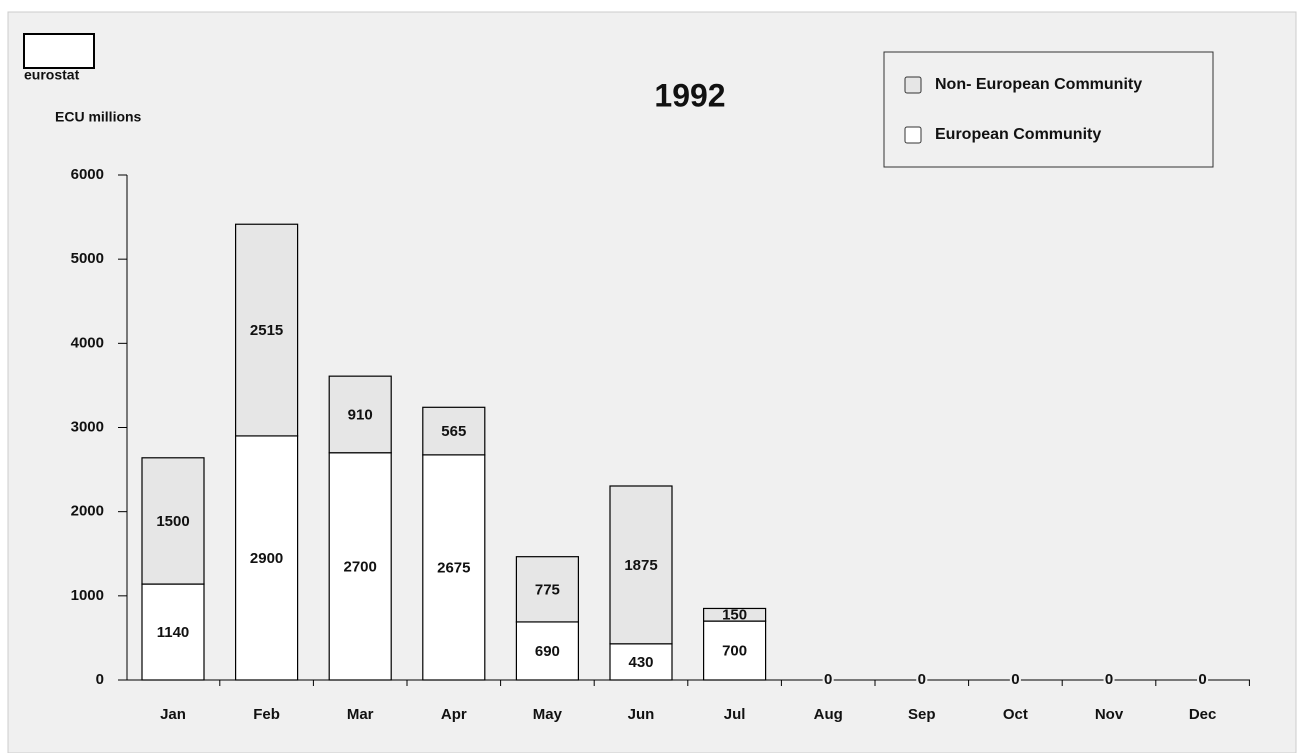  I want to click on x-tick-label: Feb, so click(266, 714).